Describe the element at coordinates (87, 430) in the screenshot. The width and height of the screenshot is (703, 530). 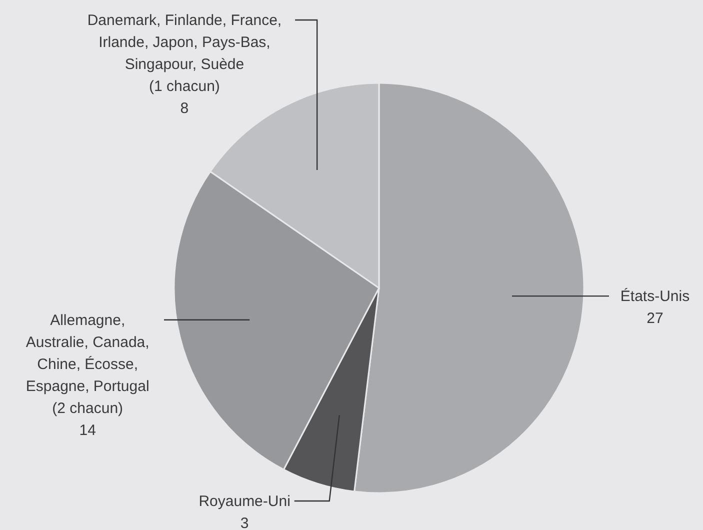
I see `data-label: 14` at that location.